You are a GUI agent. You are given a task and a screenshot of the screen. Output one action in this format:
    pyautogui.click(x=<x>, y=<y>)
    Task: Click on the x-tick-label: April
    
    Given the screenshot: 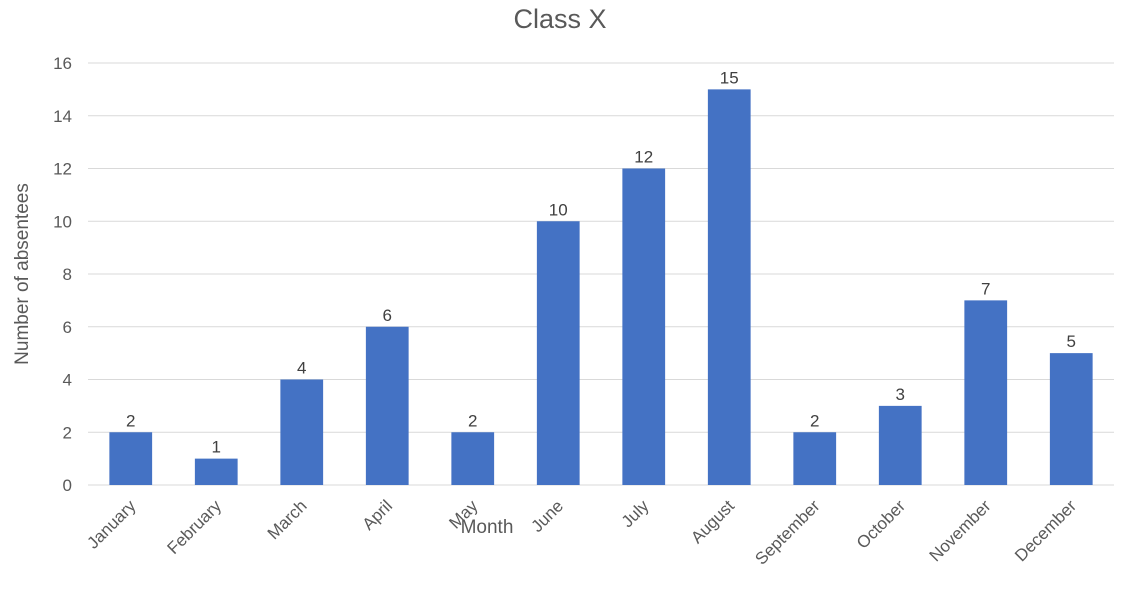 What is the action you would take?
    pyautogui.click(x=377, y=514)
    